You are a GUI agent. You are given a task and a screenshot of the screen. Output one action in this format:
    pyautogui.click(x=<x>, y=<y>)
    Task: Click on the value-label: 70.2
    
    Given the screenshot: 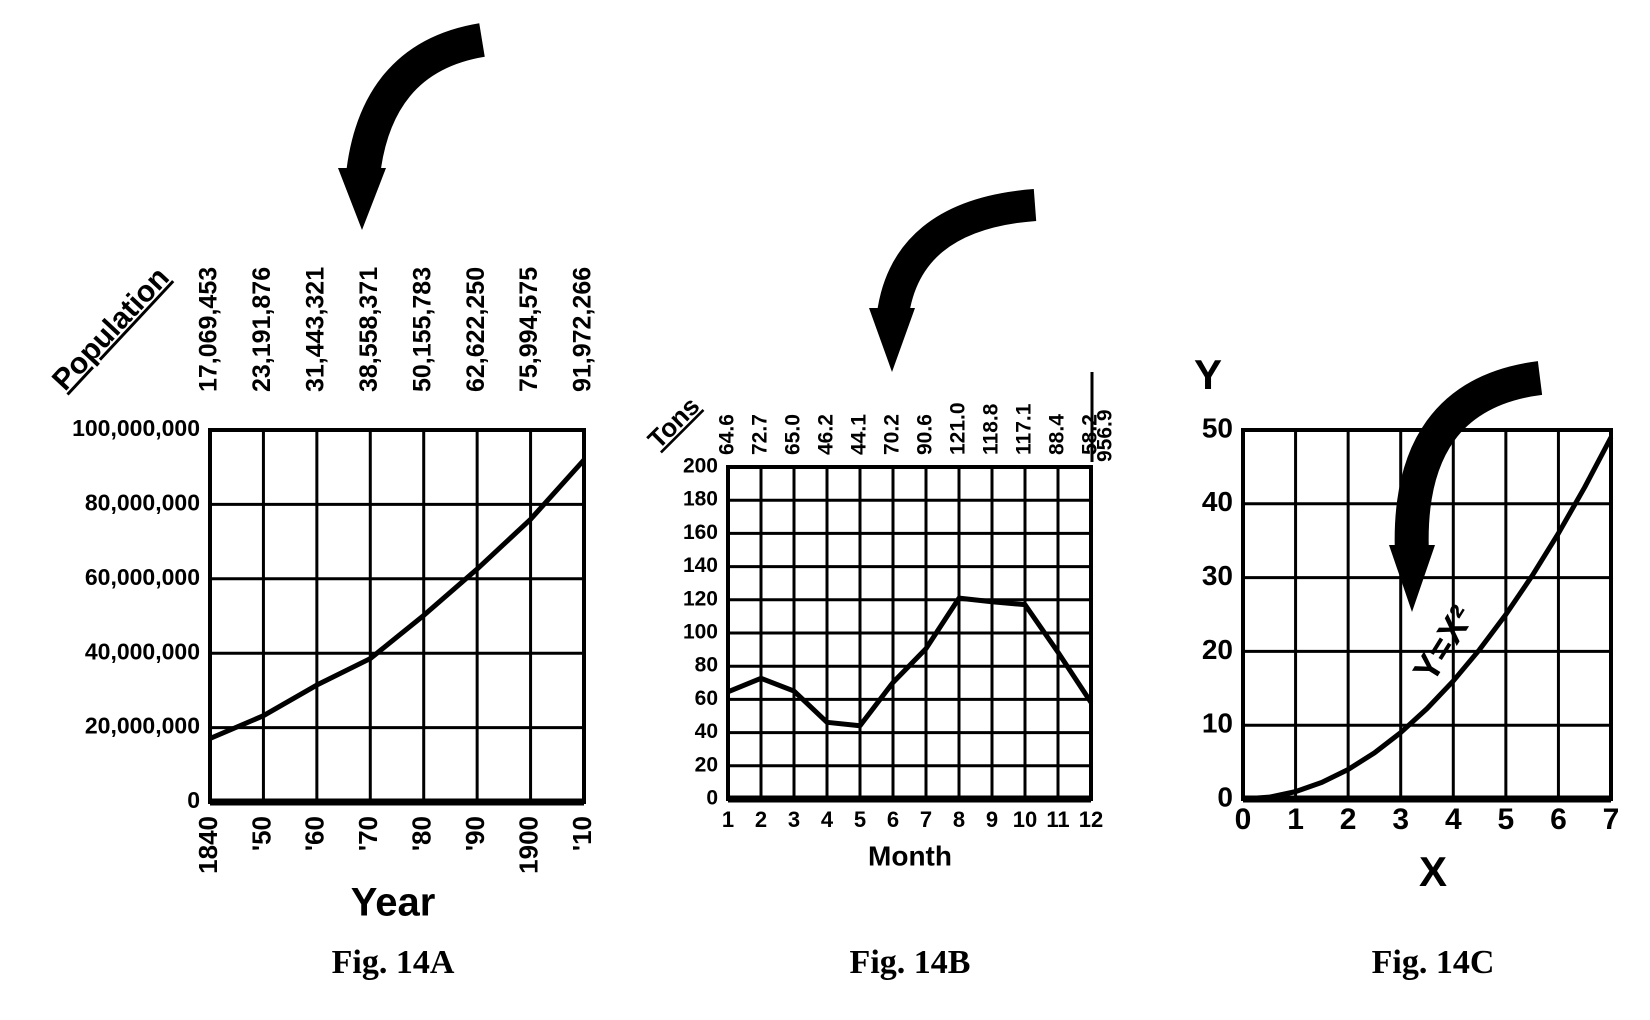 What is the action you would take?
    pyautogui.click(x=892, y=434)
    